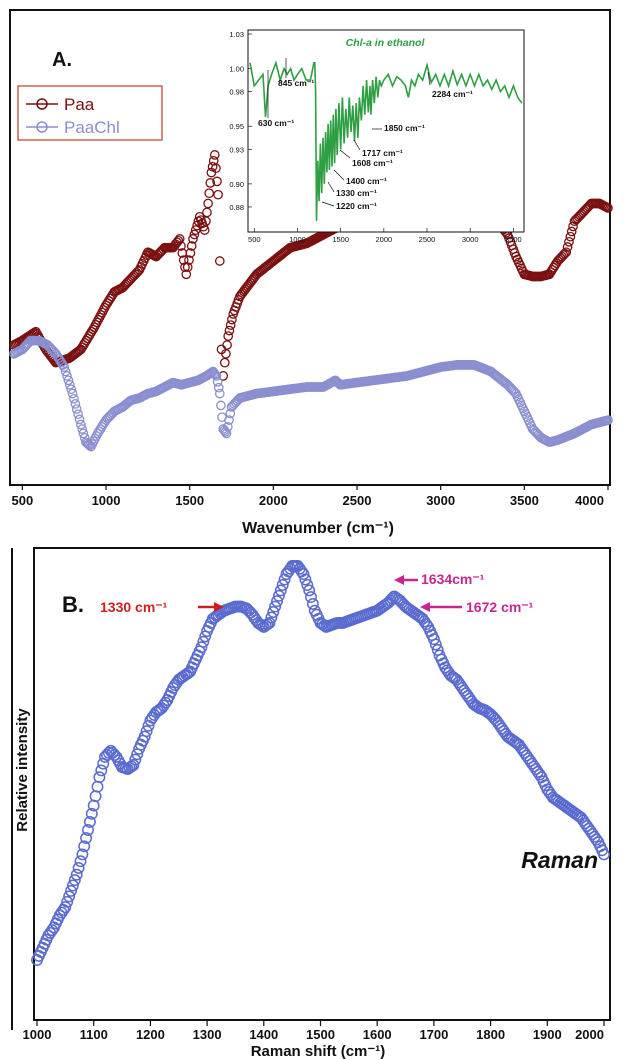  Describe the element at coordinates (366, 181) in the screenshot. I see `annotation-1400: 1400 cm⁻¹` at that location.